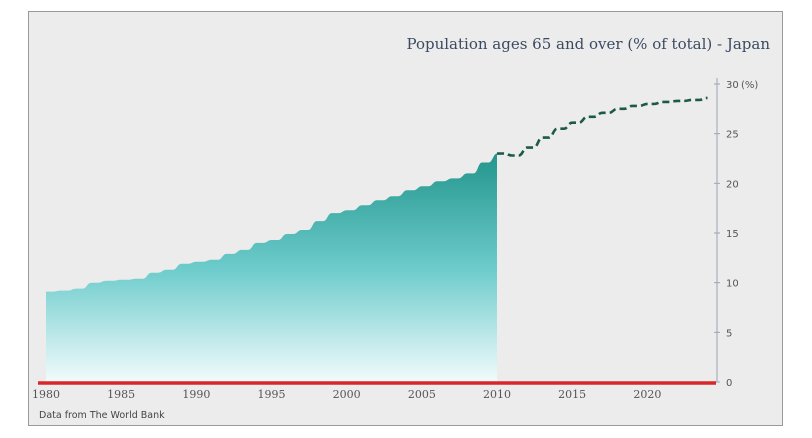 The height and width of the screenshot is (438, 812). What do you see at coordinates (729, 333) in the screenshot?
I see `y-tick-label: 5` at bounding box center [729, 333].